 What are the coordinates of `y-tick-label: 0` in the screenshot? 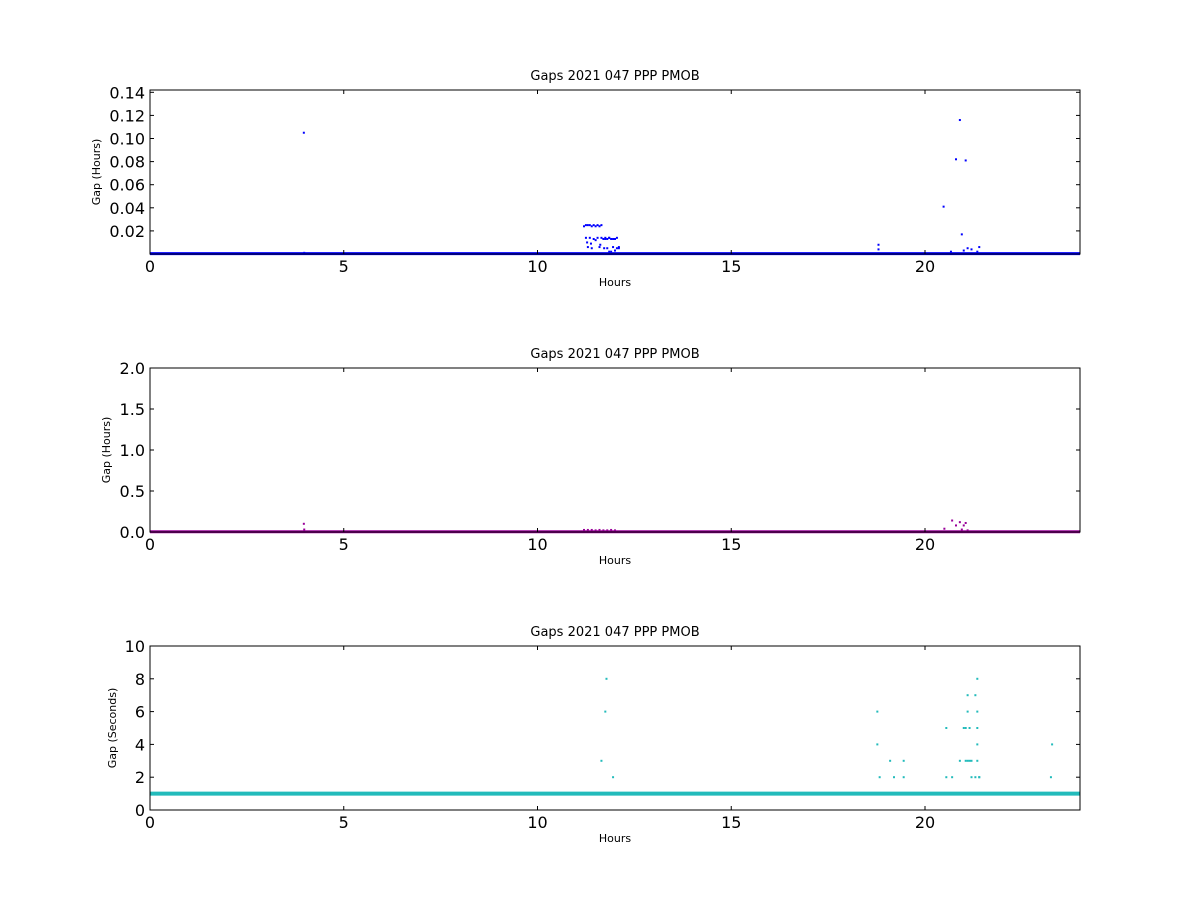 It's located at (140, 810).